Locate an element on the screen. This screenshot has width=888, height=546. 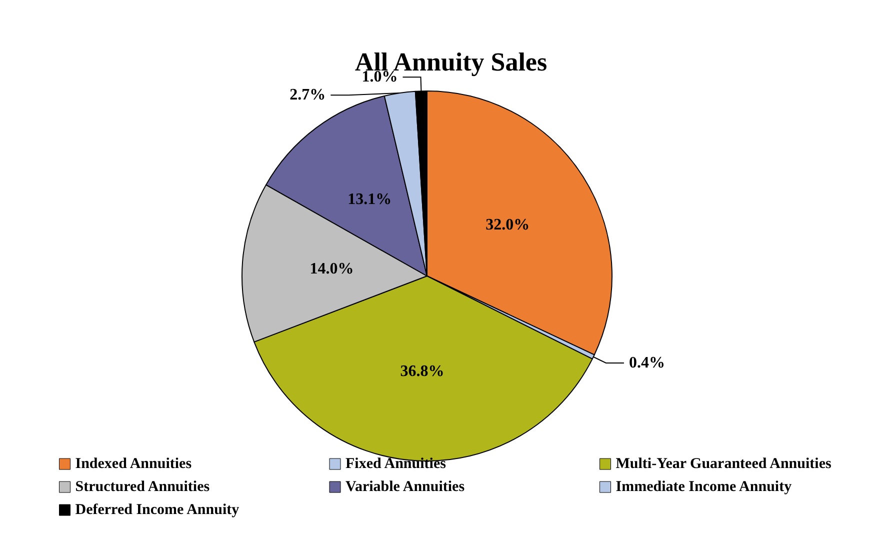
legend-label: Variable Annuities is located at coordinates (405, 487).